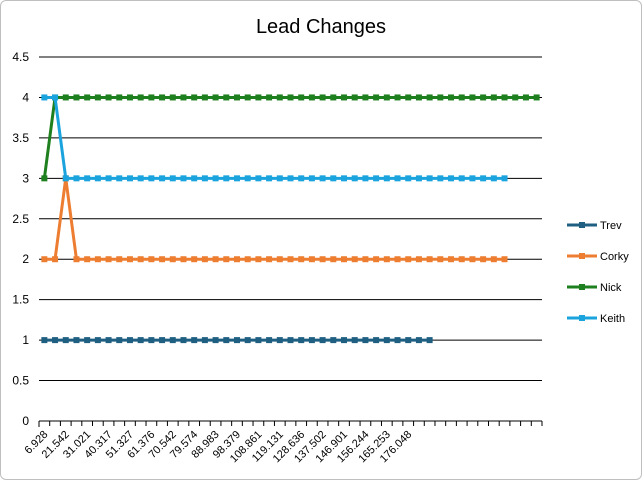 The width and height of the screenshot is (642, 484). What do you see at coordinates (237, 340) in the screenshot?
I see `series-trev` at bounding box center [237, 340].